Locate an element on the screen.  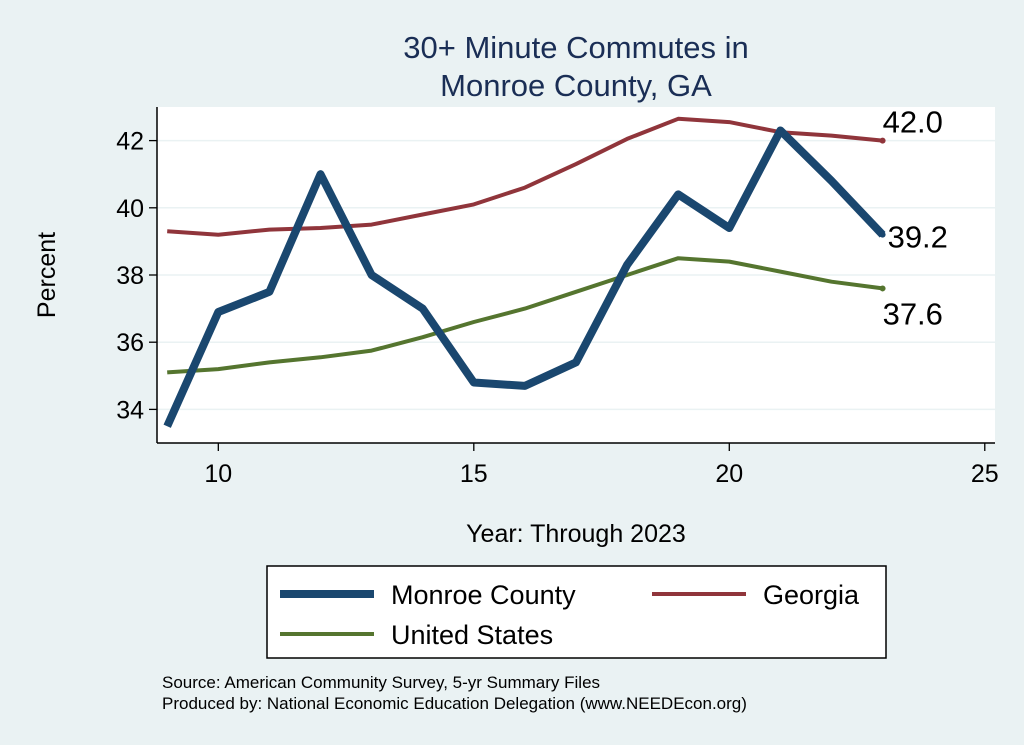
x-tick-label: 15 is located at coordinates (474, 474).